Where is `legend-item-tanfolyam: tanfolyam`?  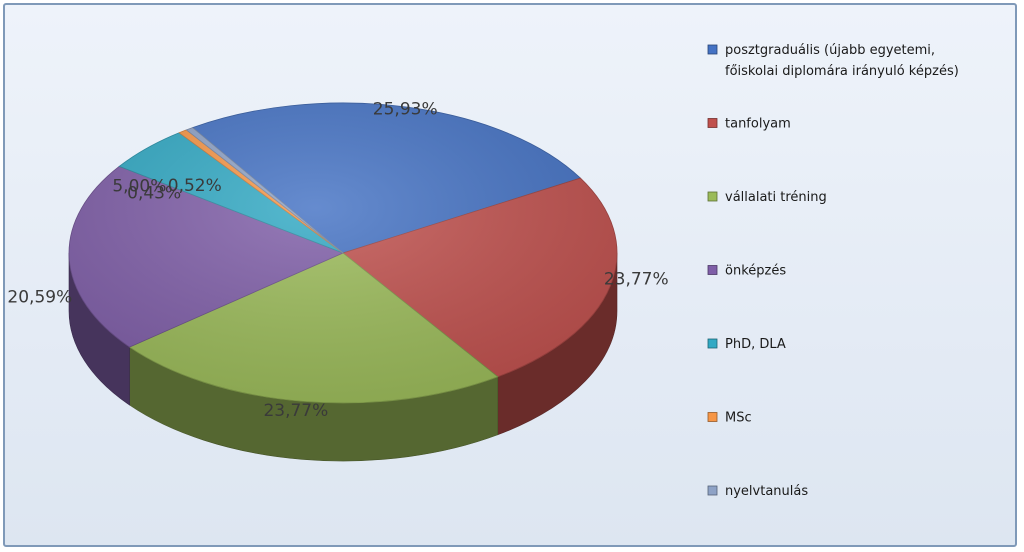
legend-item-tanfolyam: tanfolyam is located at coordinates (749, 124).